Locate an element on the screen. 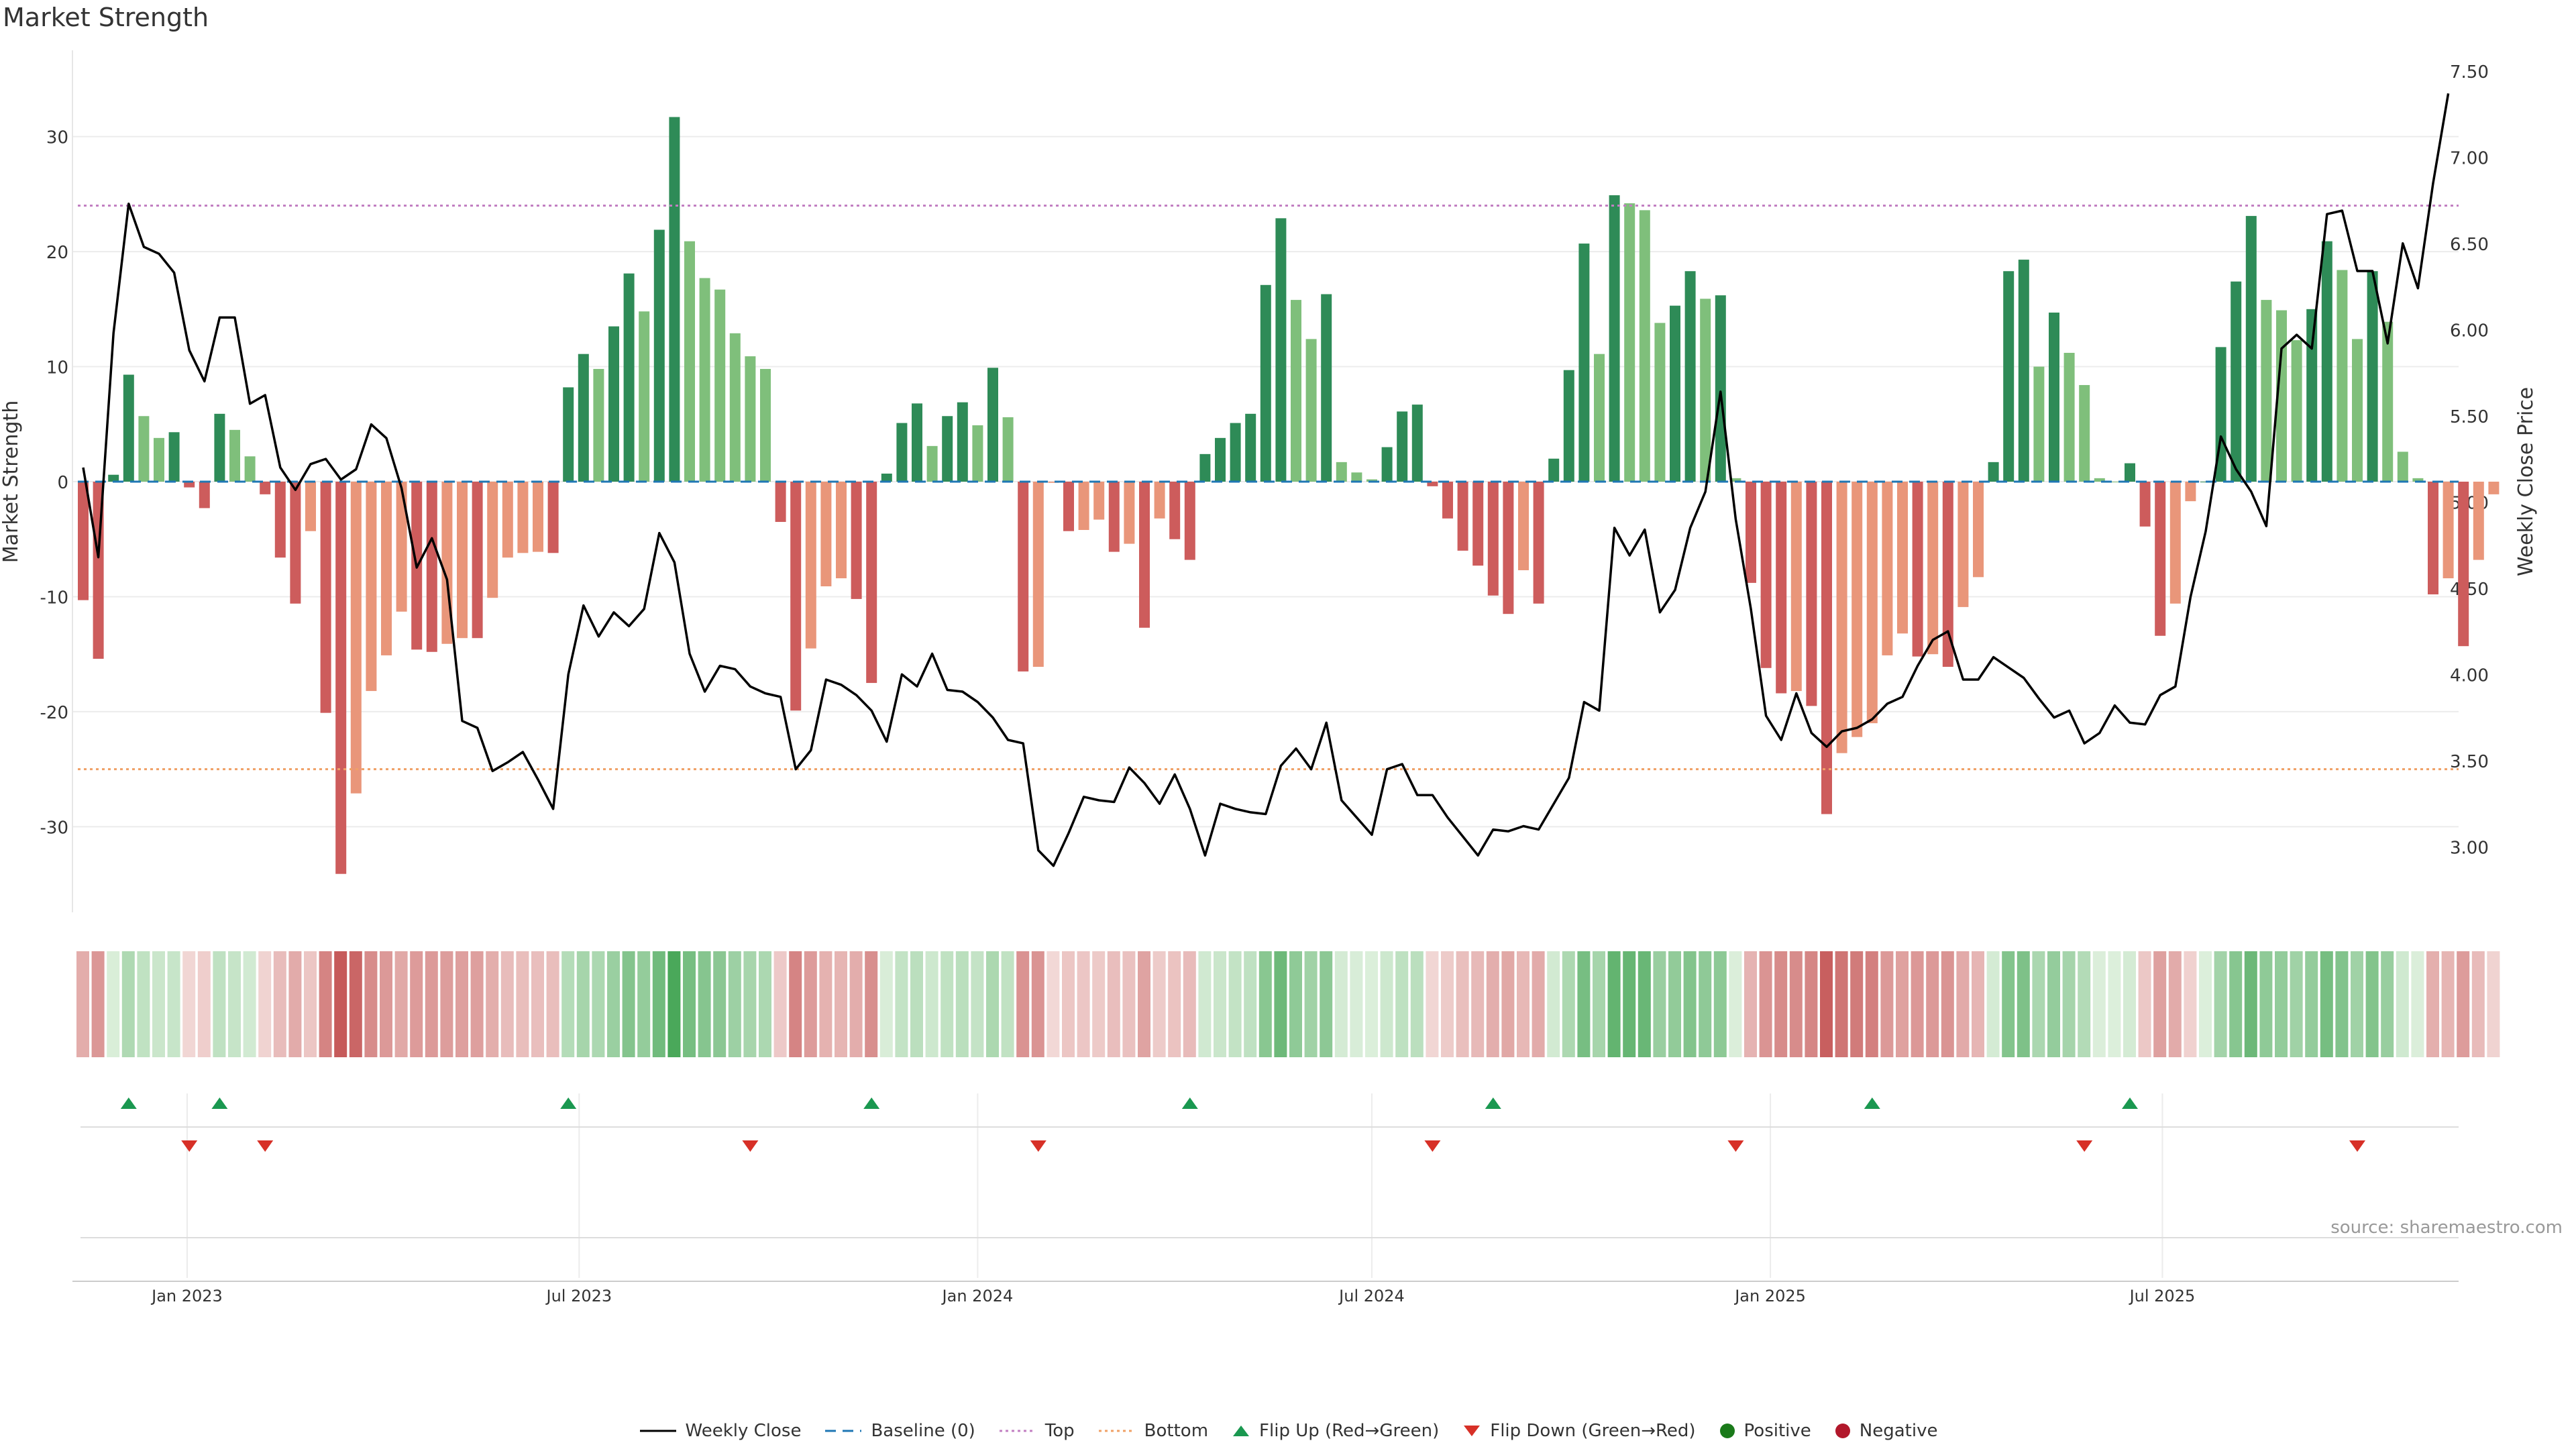  y-tick-label: 30 is located at coordinates (57, 138).